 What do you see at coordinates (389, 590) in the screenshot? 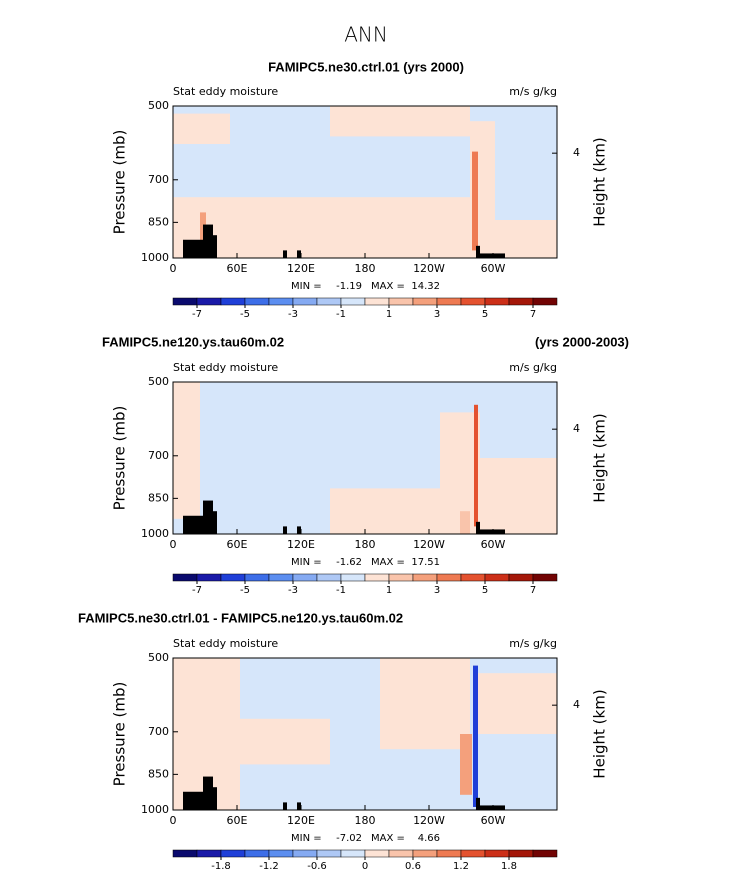
I see `colorbar-label: 1` at bounding box center [389, 590].